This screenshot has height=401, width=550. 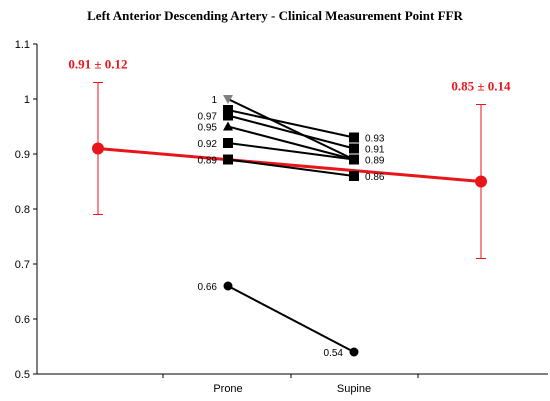 What do you see at coordinates (22, 375) in the screenshot?
I see `y-tick-label: 0.5` at bounding box center [22, 375].